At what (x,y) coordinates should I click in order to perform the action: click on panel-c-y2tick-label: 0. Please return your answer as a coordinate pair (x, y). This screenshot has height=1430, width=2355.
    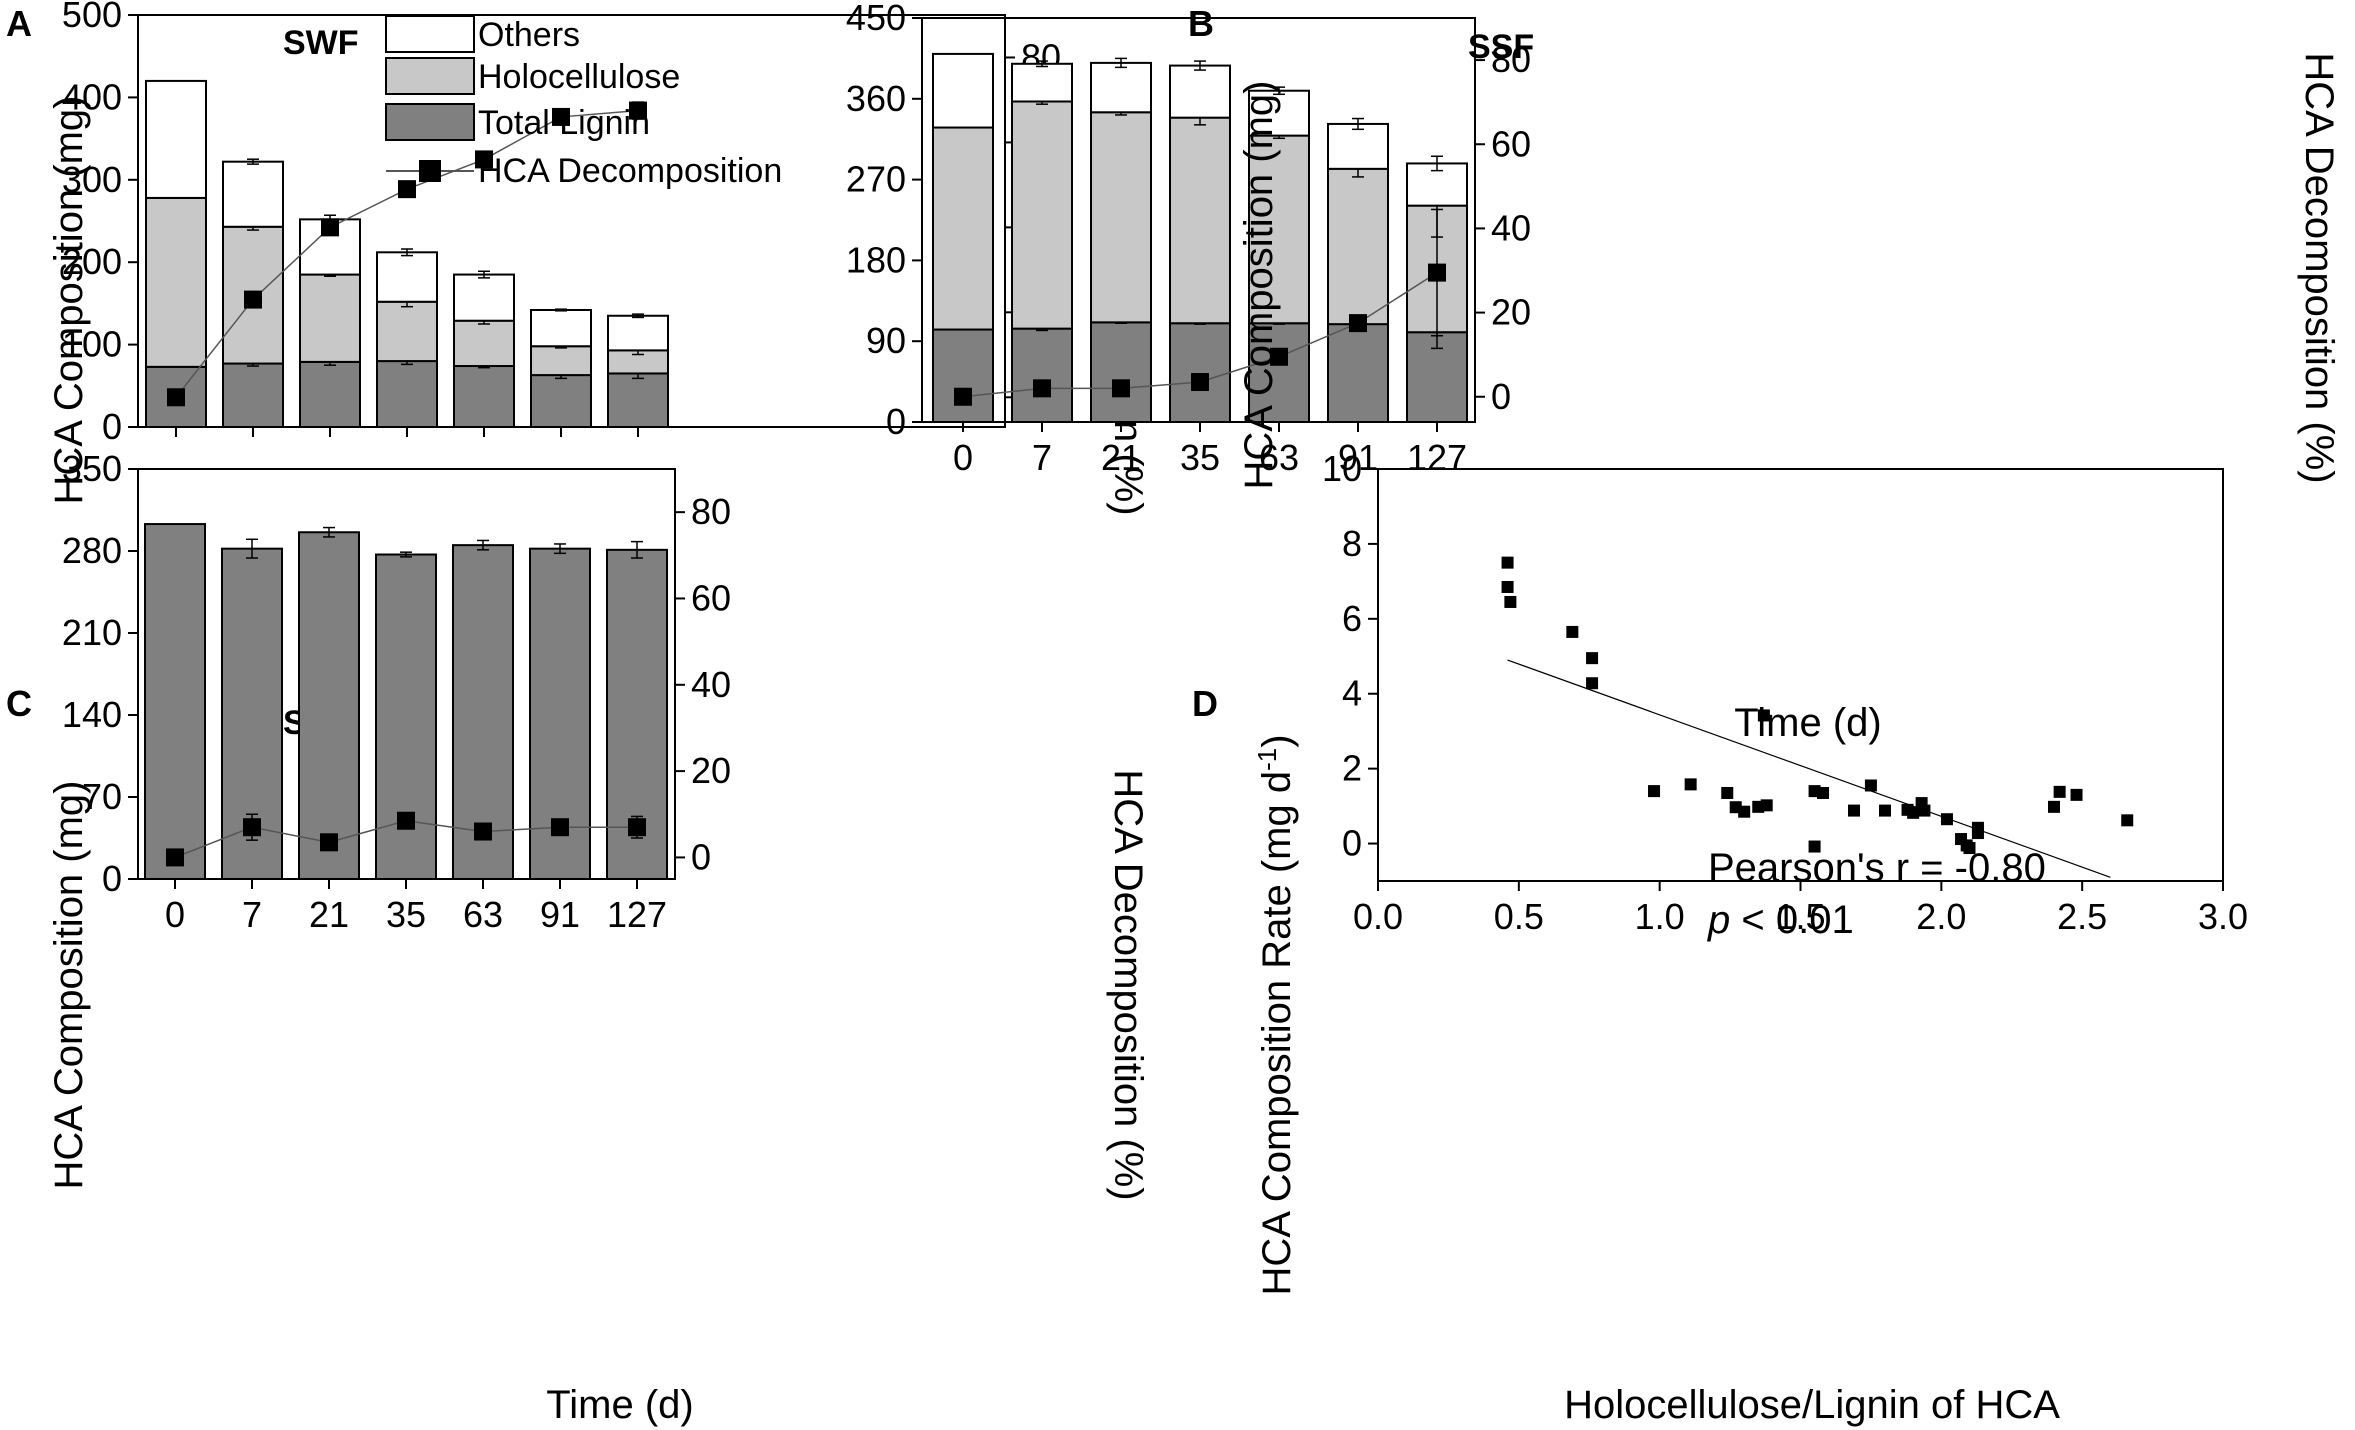
    Looking at the image, I should click on (701, 856).